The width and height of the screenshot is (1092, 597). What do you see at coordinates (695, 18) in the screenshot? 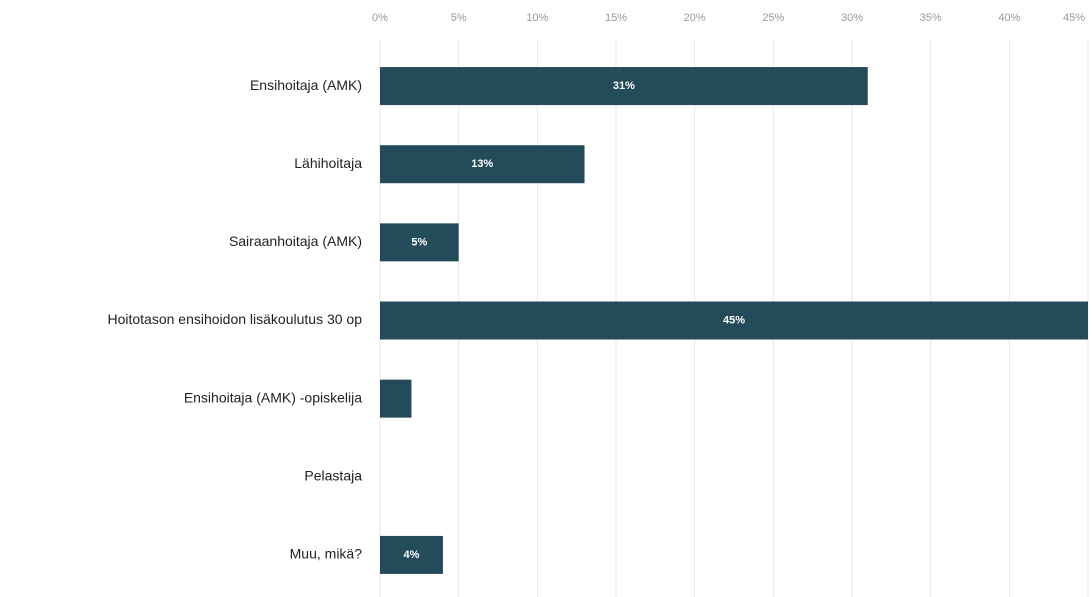
I see `x-tick-label: 20%` at bounding box center [695, 18].